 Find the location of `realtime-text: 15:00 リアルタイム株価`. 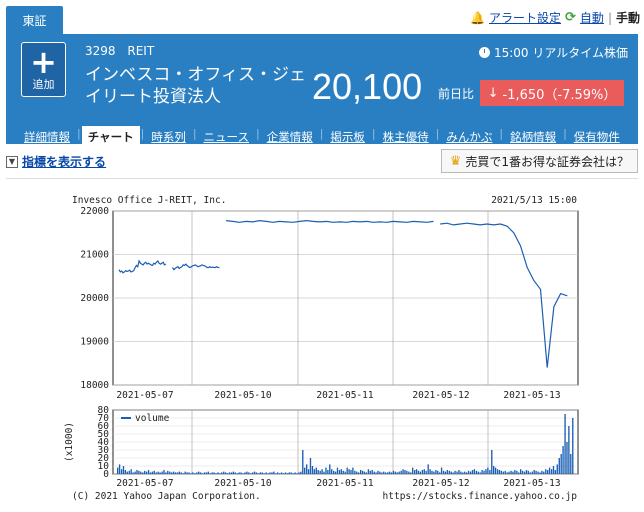

realtime-text: 15:00 リアルタイム株価 is located at coordinates (560, 53).